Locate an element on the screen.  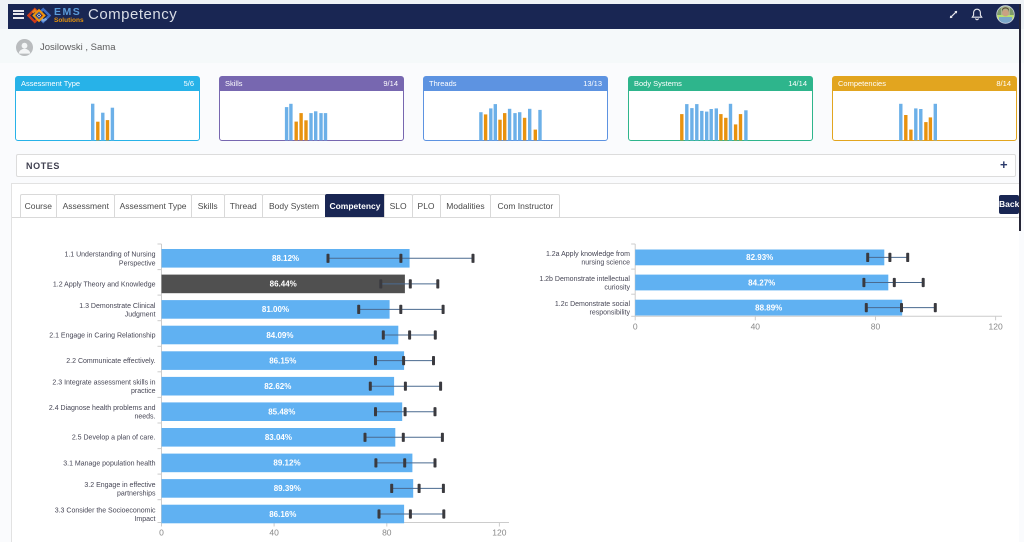
svg-text: 1.1 Understanding of Nursing is located at coordinates (109, 255).